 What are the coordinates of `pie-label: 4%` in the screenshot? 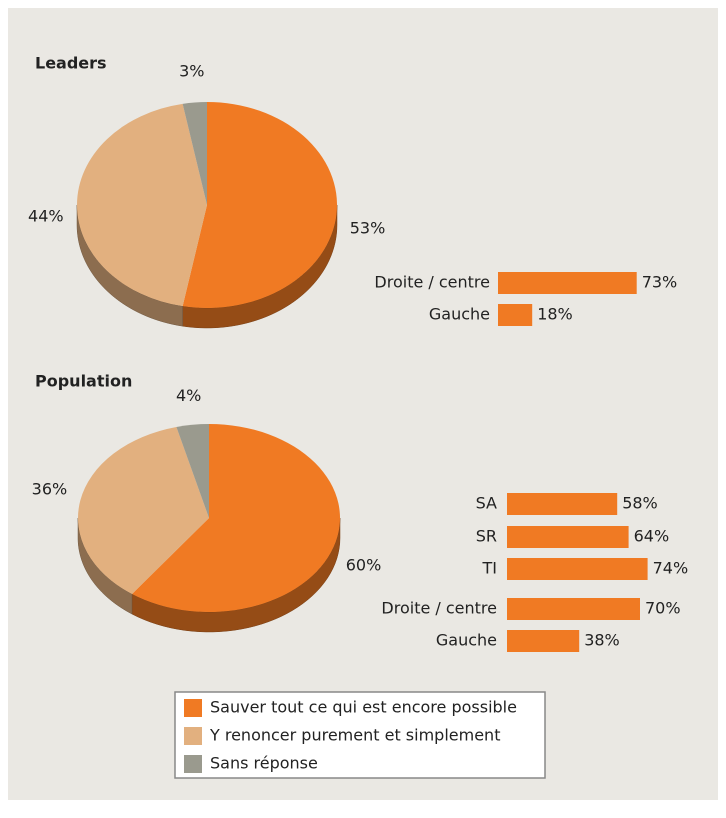 It's located at (188, 395).